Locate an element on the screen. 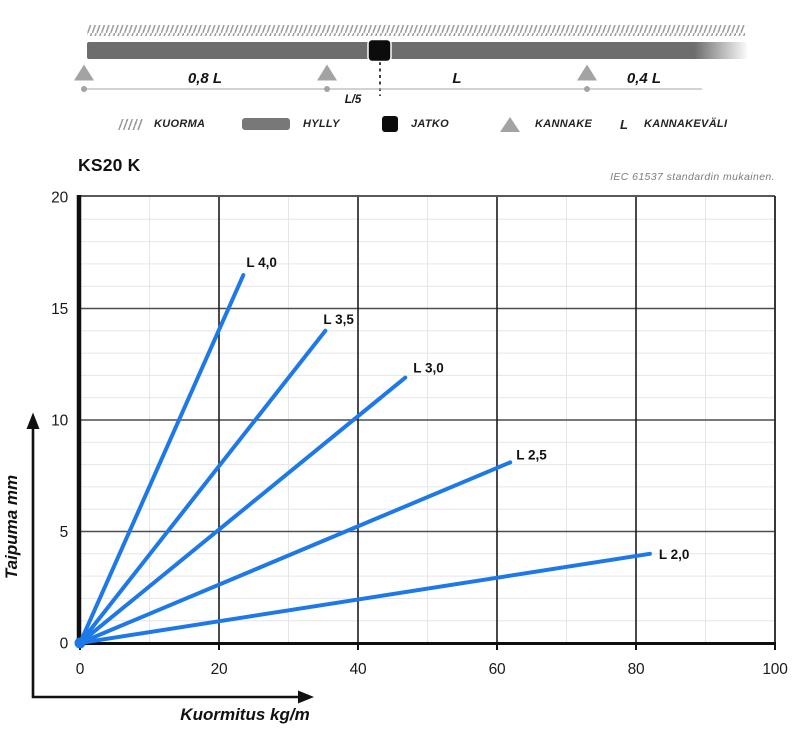  chart-title: KS20 K is located at coordinates (109, 165).